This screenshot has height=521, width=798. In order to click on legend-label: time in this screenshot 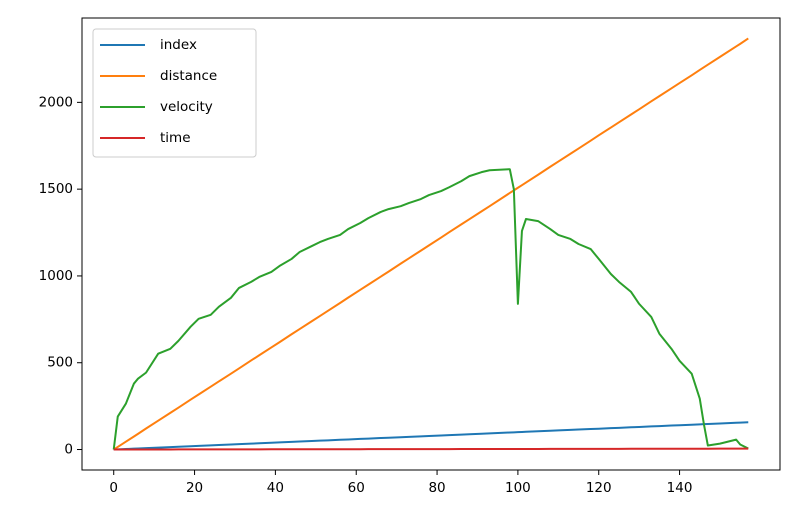, I will do `click(175, 138)`.